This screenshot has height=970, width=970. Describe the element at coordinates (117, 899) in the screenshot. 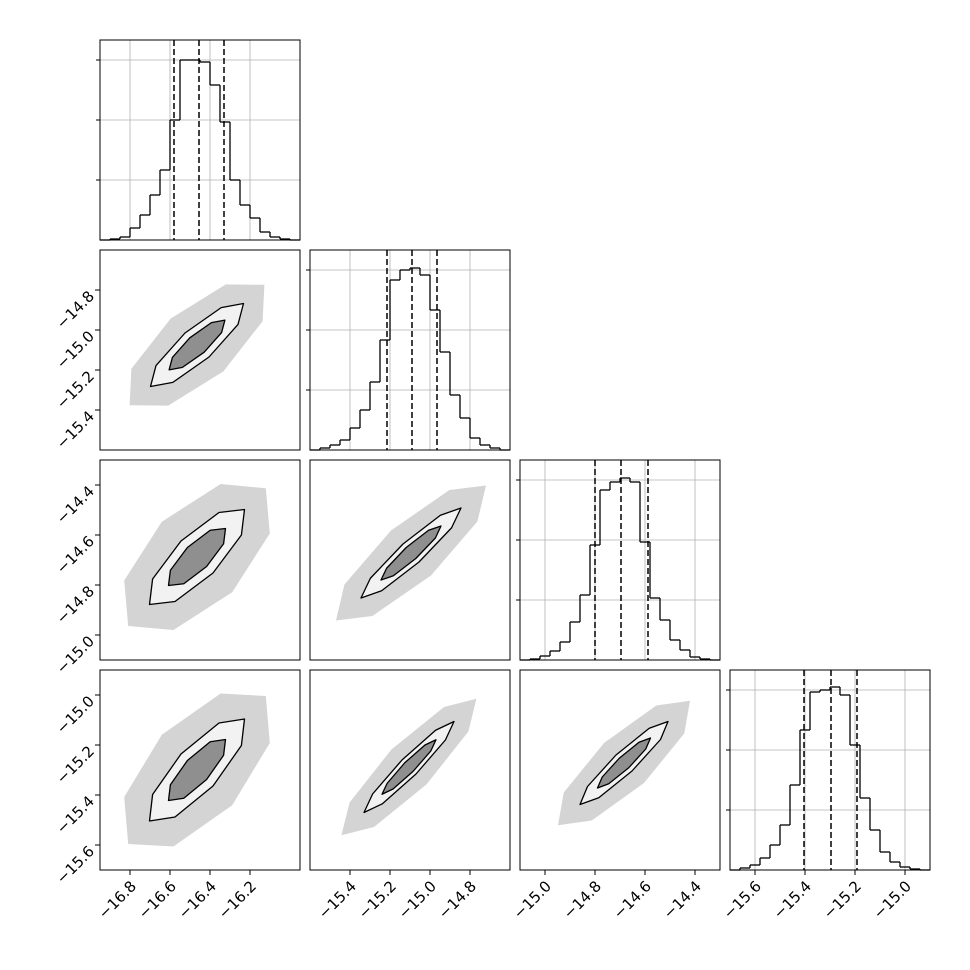

I see `x-tick-label: −16.8` at that location.